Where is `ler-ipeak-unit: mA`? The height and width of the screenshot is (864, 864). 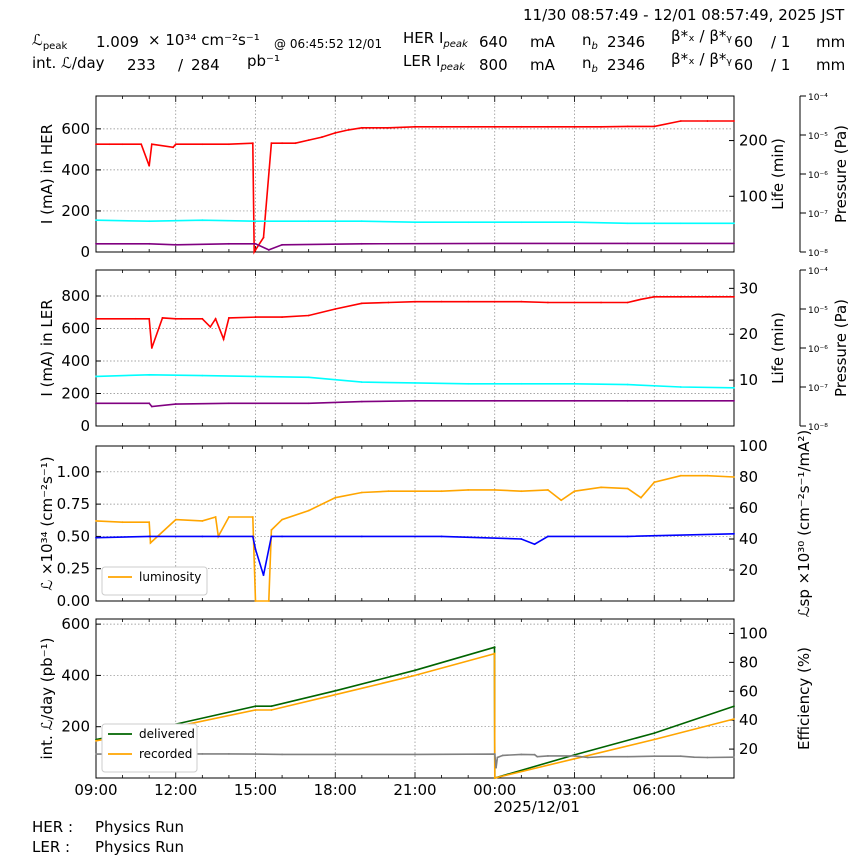
ler-ipeak-unit: mA is located at coordinates (542, 65).